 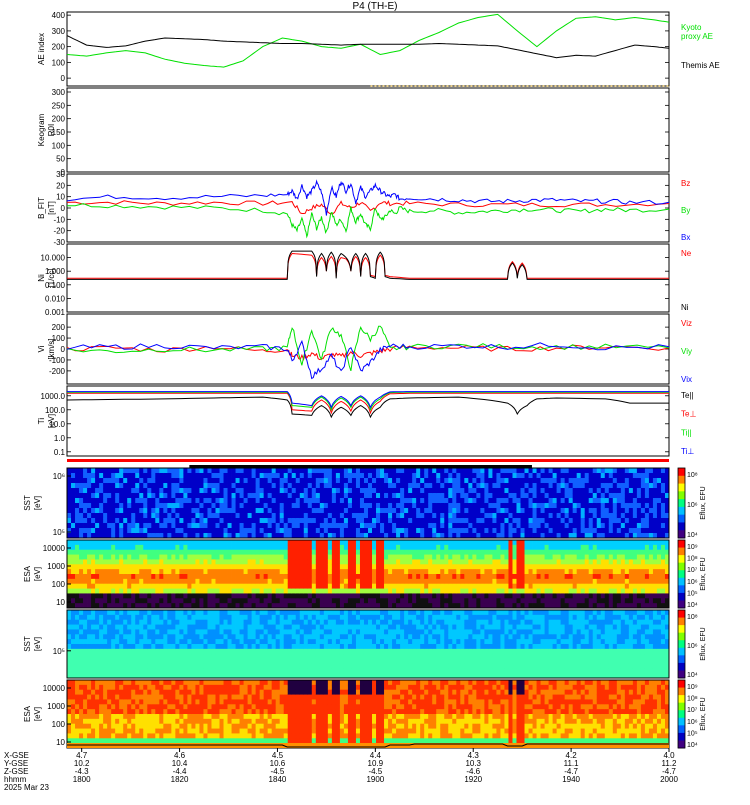 What do you see at coordinates (59, 15) in the screenshot?
I see `ytick-label-ae: 400` at bounding box center [59, 15].